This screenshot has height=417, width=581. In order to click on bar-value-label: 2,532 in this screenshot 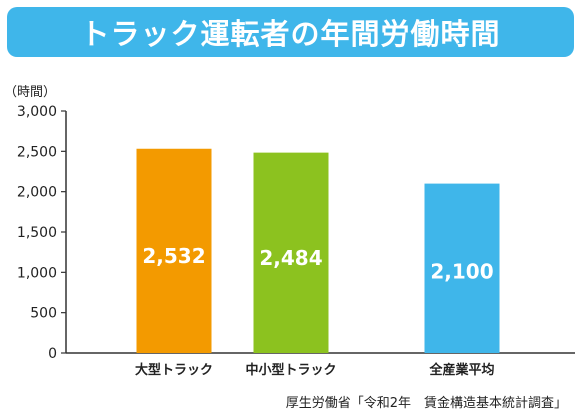, I will do `click(173, 256)`.